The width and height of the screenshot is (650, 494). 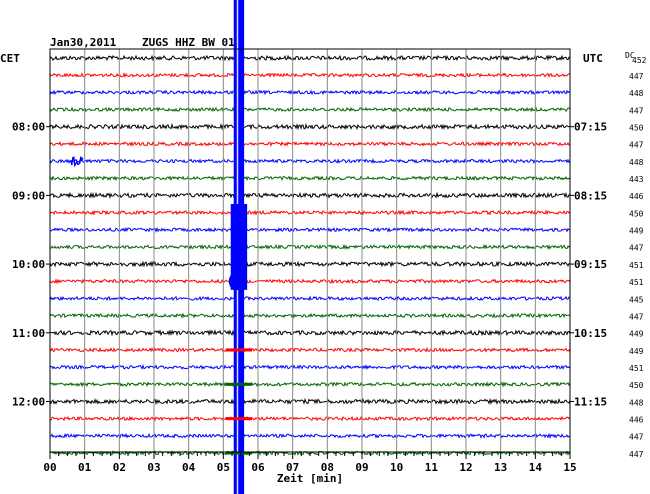 I want to click on dc-value: 445, so click(x=636, y=299).